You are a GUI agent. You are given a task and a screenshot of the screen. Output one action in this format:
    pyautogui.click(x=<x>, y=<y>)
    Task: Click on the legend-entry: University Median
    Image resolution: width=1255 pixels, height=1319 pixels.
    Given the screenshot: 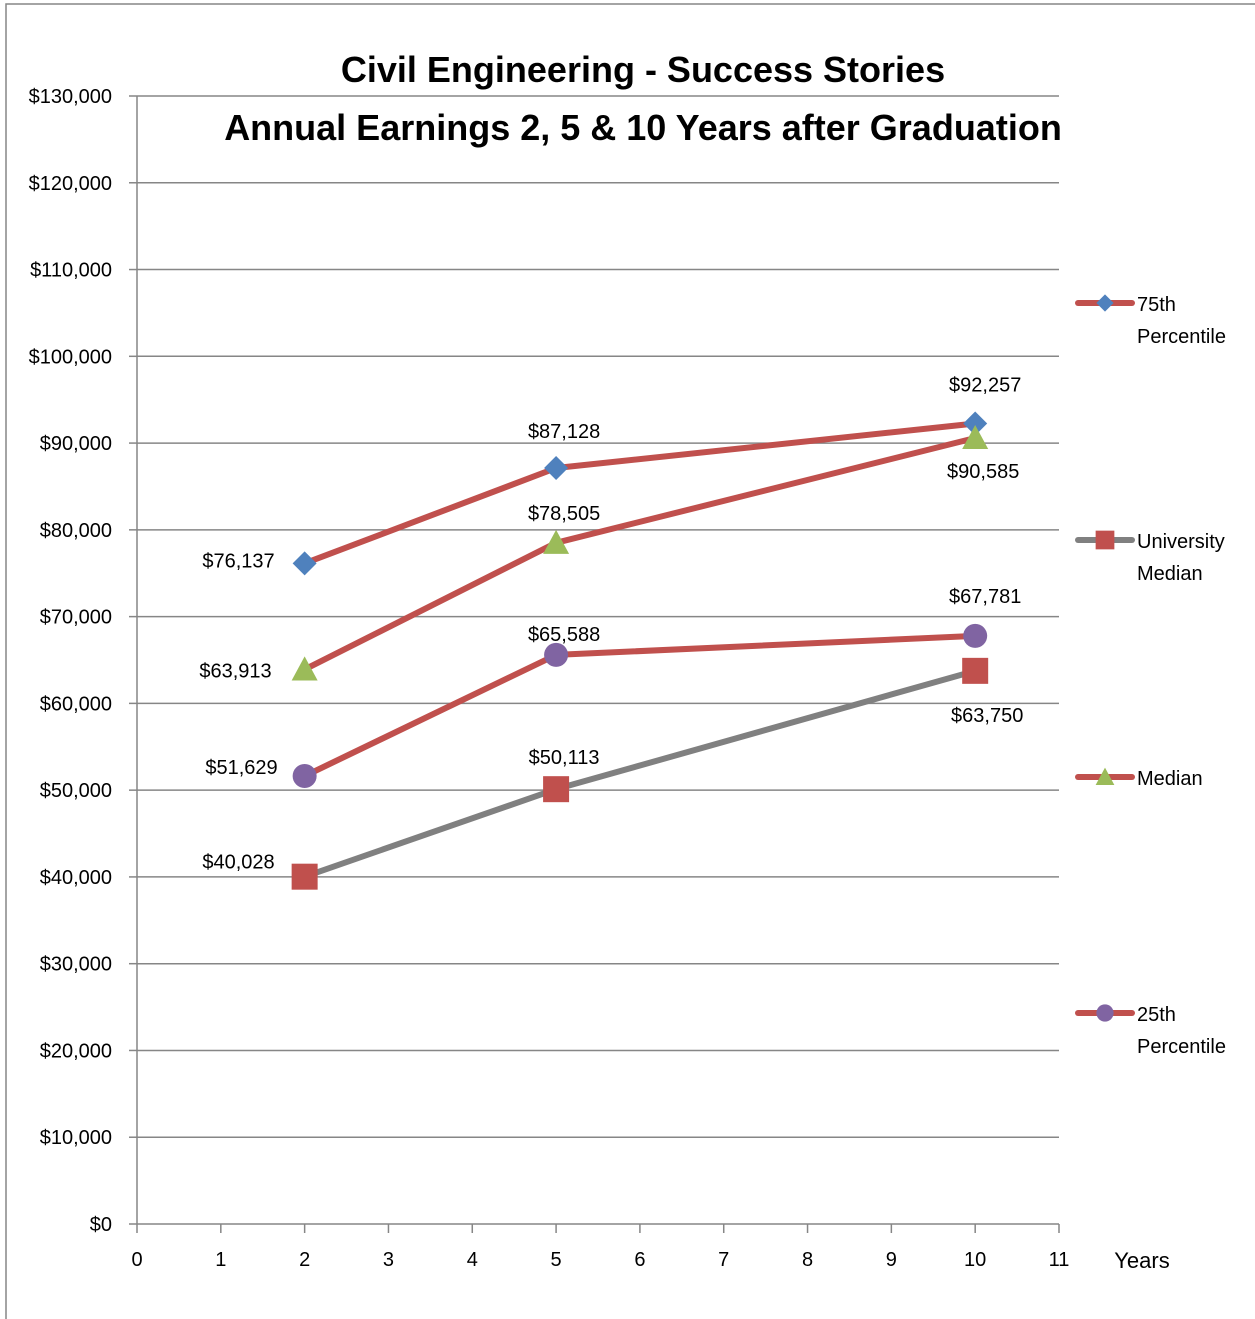 What is the action you would take?
    pyautogui.click(x=1150, y=557)
    